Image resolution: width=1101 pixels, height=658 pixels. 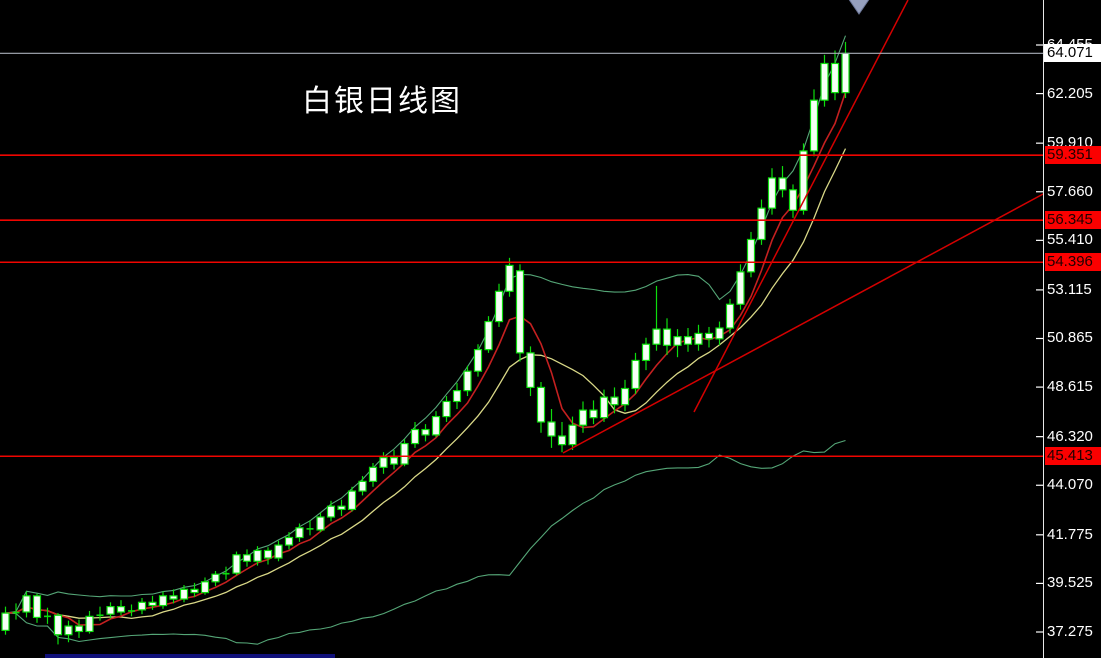 I want to click on axis-tick-label: 62.205, so click(x=1070, y=93).